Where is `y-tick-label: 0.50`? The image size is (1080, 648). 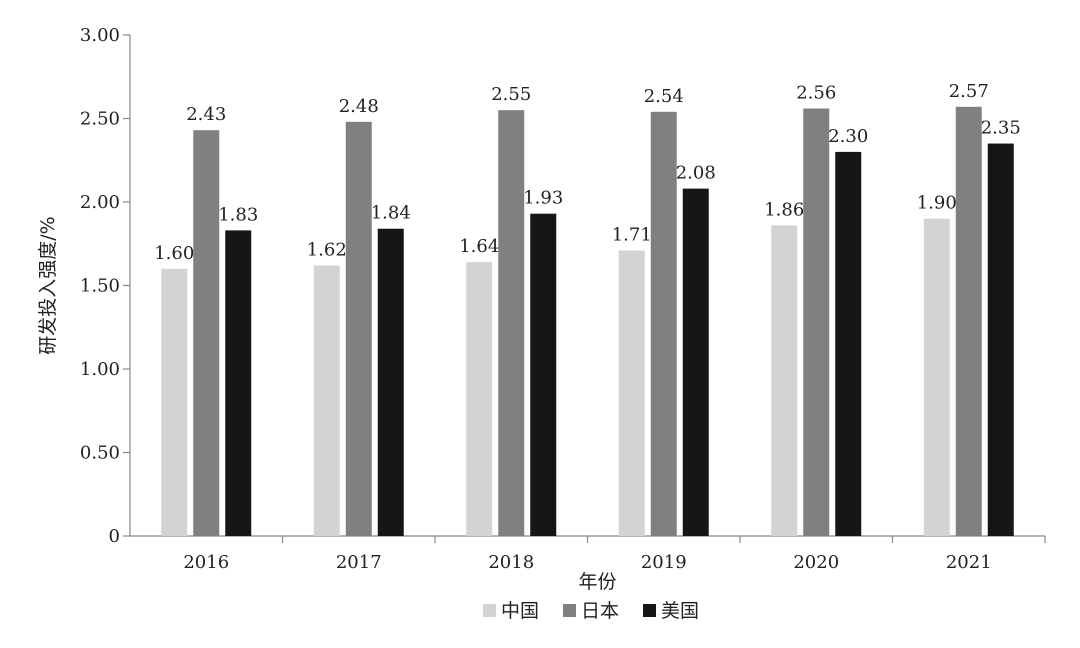 y-tick-label: 0.50 is located at coordinates (100, 453).